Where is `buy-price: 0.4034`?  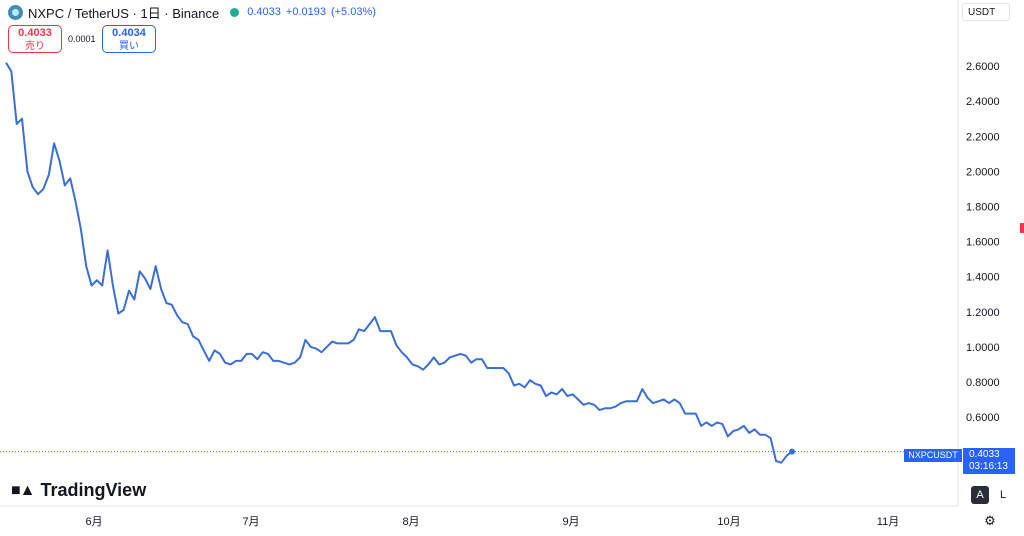
buy-price: 0.4034 is located at coordinates (129, 33).